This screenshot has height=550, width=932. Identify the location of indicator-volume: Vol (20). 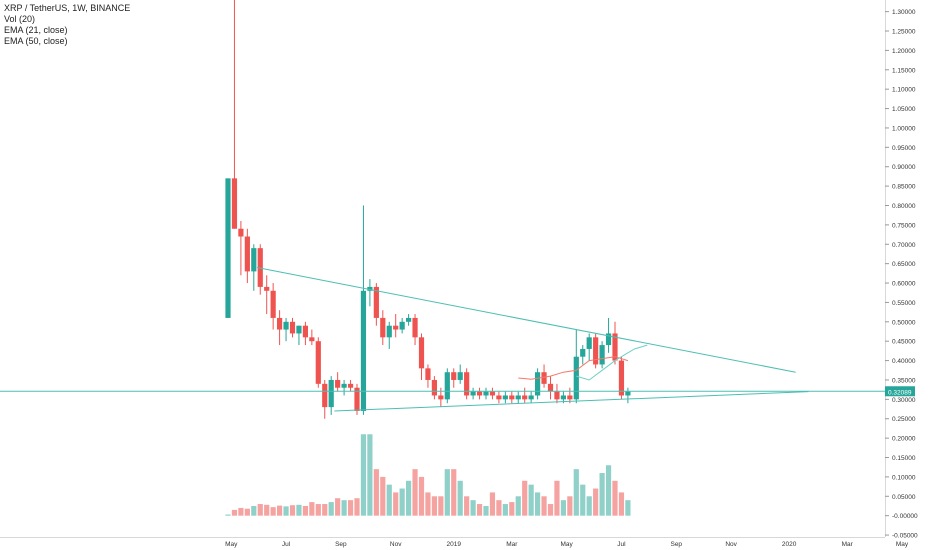
(20, 19).